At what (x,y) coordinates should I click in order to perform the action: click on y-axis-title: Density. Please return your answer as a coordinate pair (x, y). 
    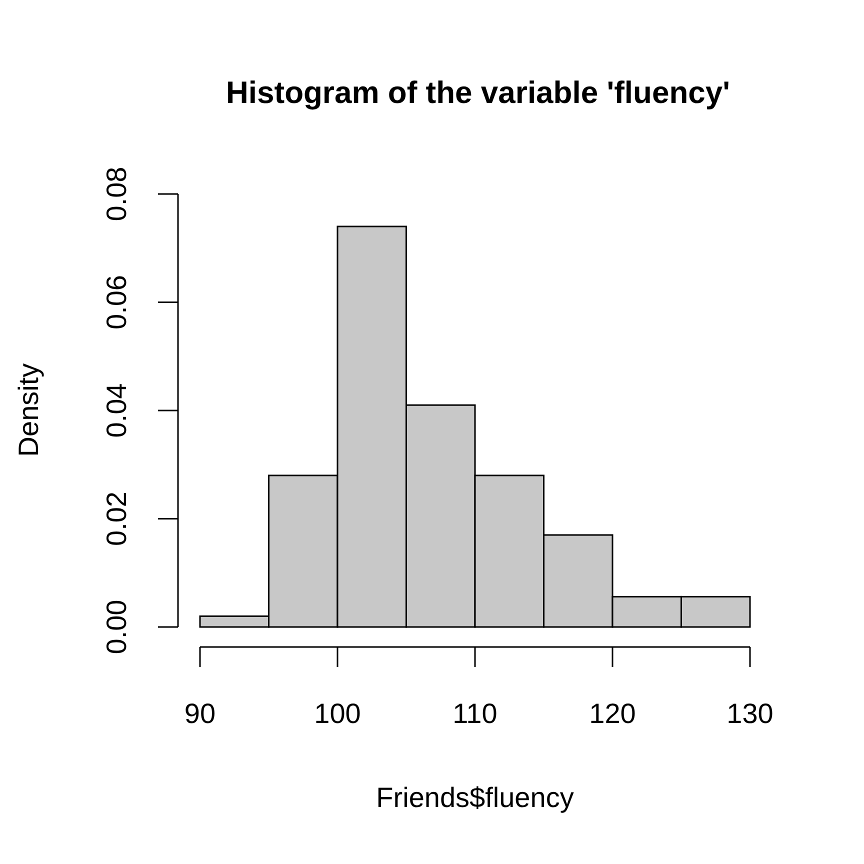
    Looking at the image, I should click on (28, 410).